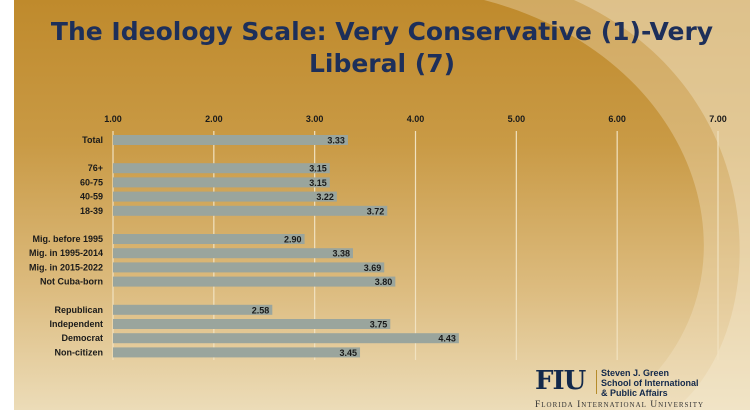  What do you see at coordinates (113, 119) in the screenshot?
I see `x-tick-label: 1.00` at bounding box center [113, 119].